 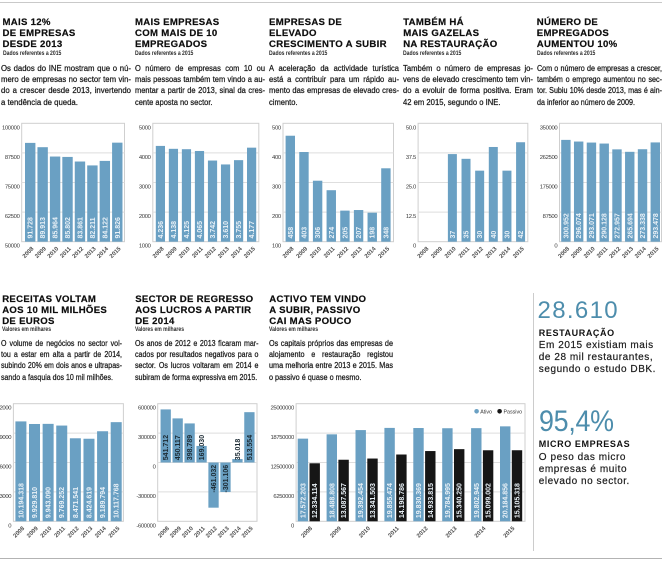 What do you see at coordinates (187, 230) in the screenshot?
I see `svg-text: 4.125` at bounding box center [187, 230].